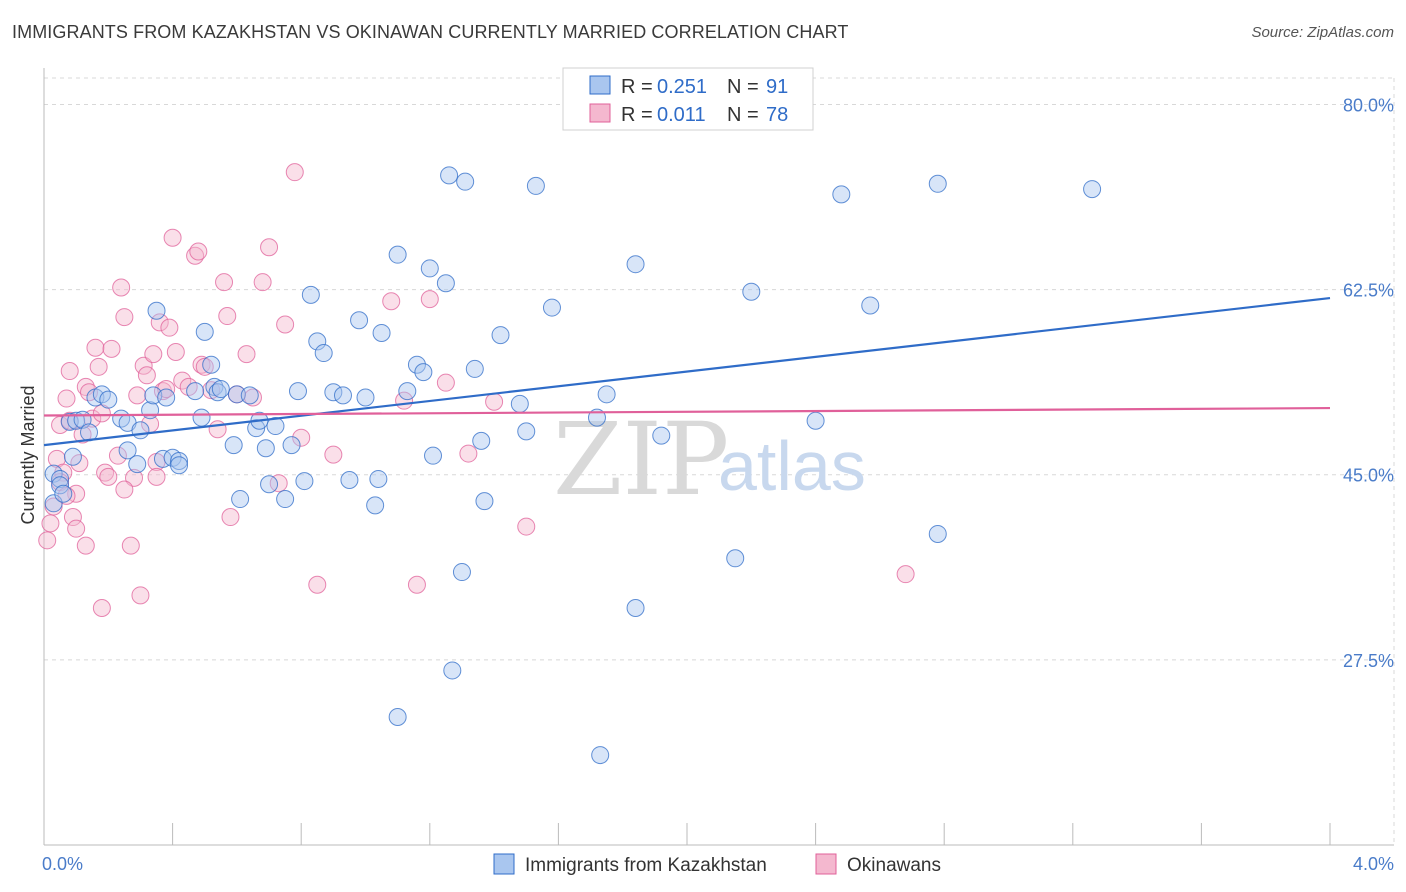 The height and width of the screenshot is (892, 1406). Describe the element at coordinates (681, 115) in the screenshot. I see `legend-r-value-2: 0.011` at that location.